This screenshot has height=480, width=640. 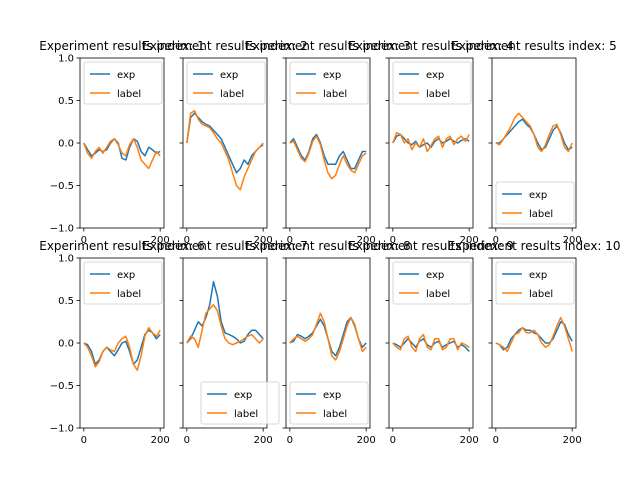 I want to click on subplot-title: Experiment results index: 8, so click(x=328, y=246).